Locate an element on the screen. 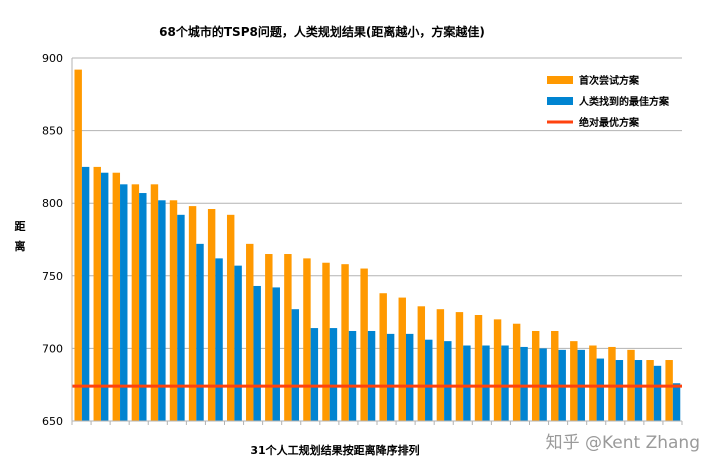 The image size is (720, 476). legend-label: 人类找到的最佳方案 is located at coordinates (624, 101).